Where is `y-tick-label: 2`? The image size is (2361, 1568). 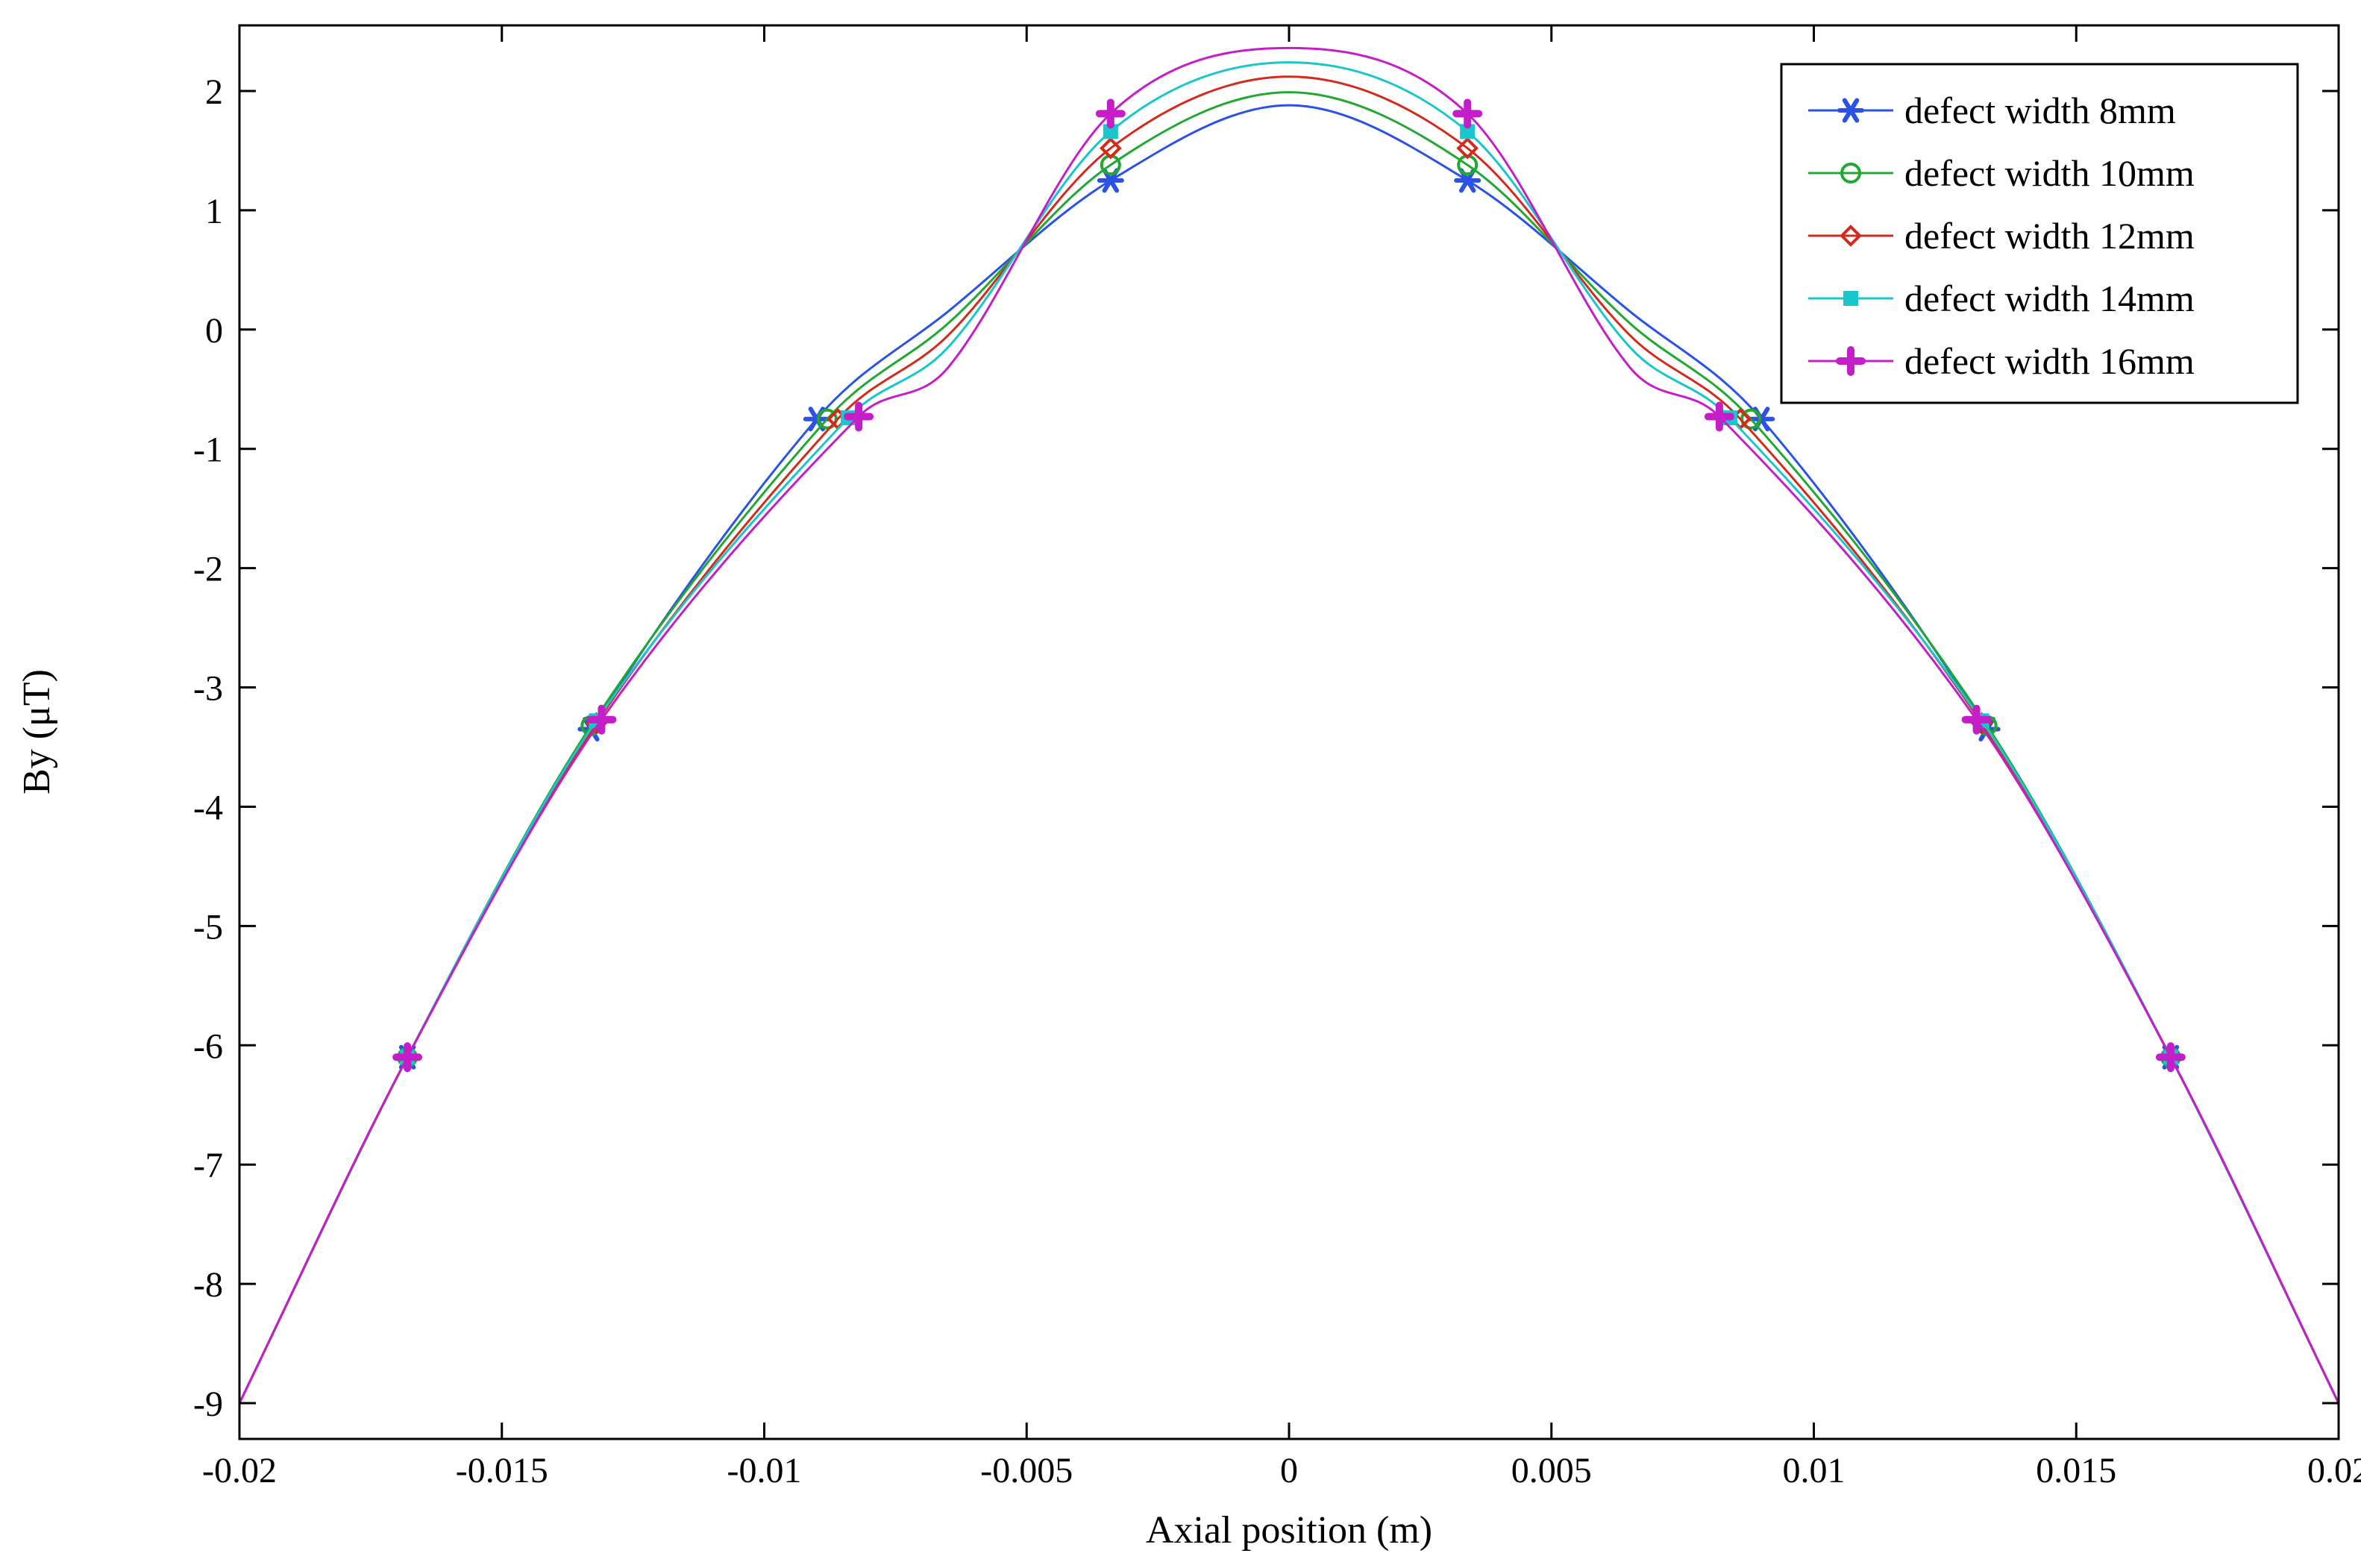
y-tick-label: 2 is located at coordinates (214, 92).